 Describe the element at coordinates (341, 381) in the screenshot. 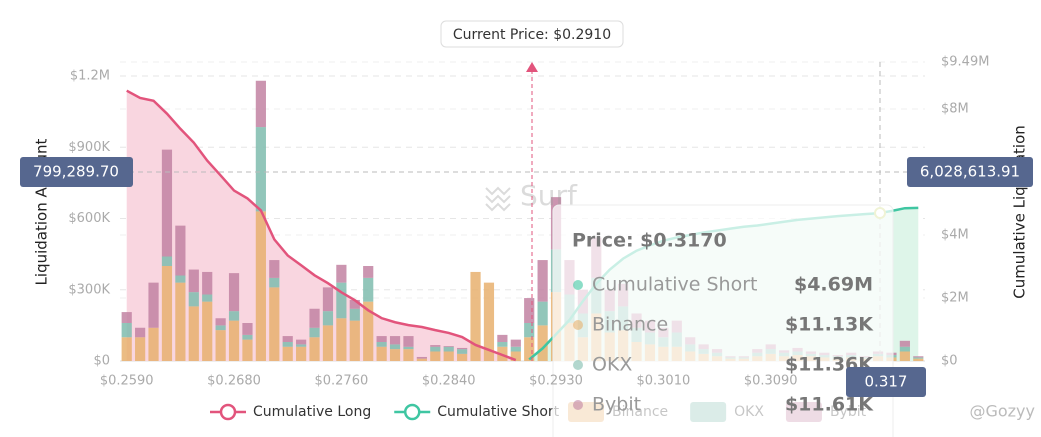

I see `x-tick-label: $0.2760` at that location.